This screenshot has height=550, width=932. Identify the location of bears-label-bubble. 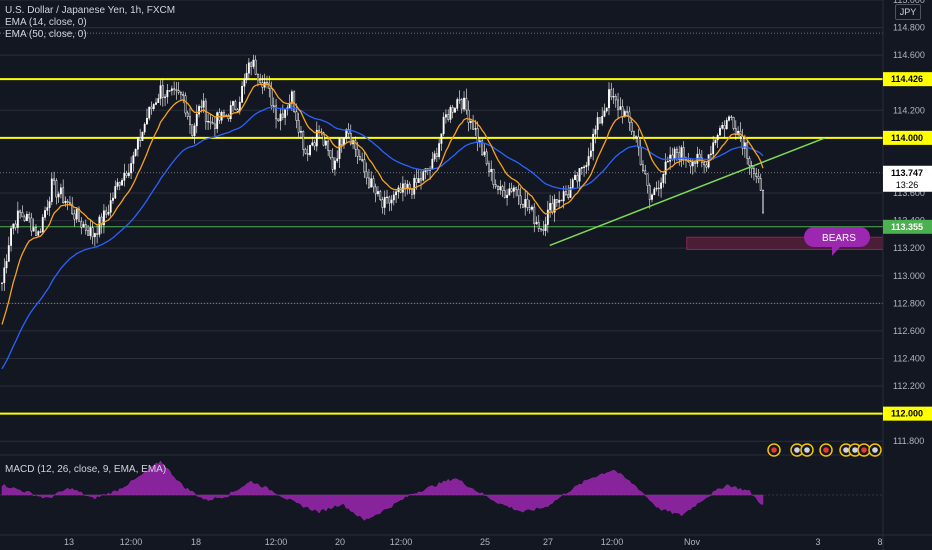
(837, 241).